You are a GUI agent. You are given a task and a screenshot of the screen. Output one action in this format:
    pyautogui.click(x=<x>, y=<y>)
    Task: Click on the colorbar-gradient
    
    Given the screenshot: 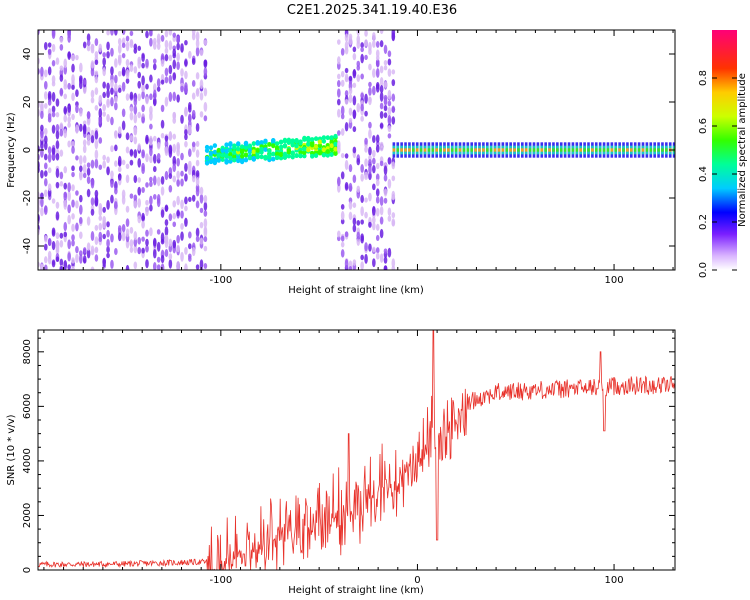 What is the action you would take?
    pyautogui.click(x=724, y=150)
    